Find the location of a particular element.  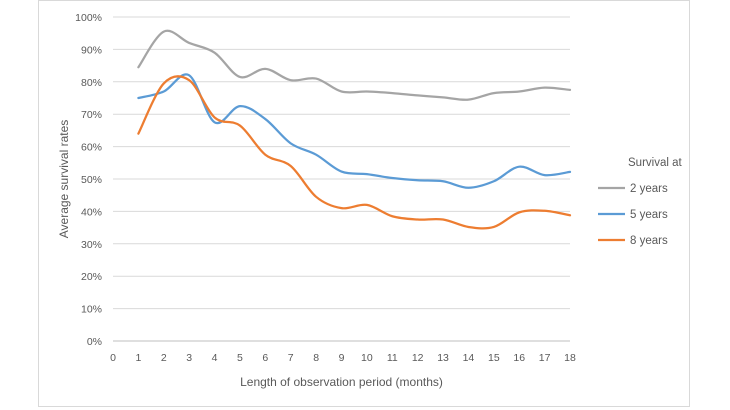

x-tick-label: 18 is located at coordinates (570, 358).